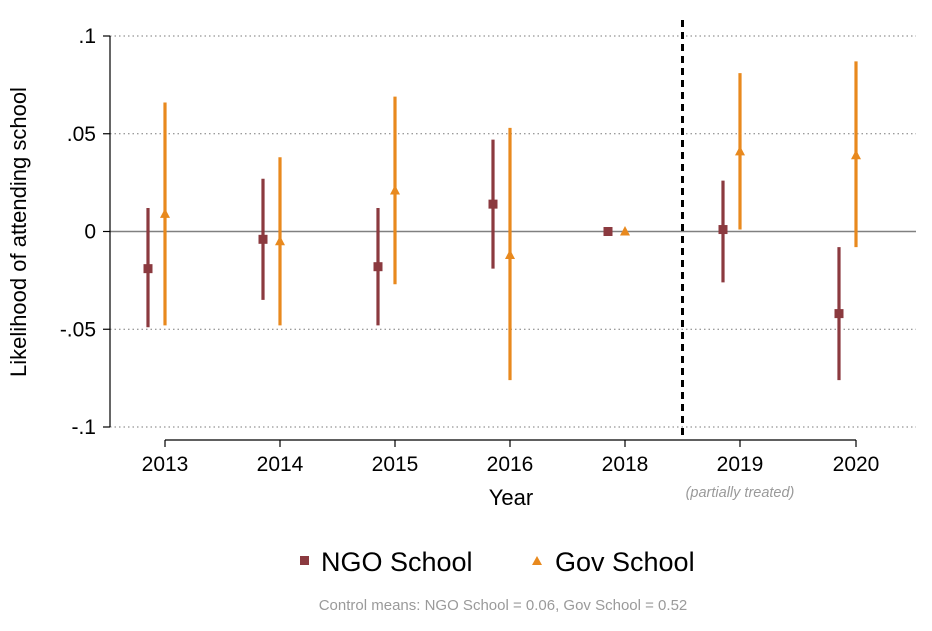 The height and width of the screenshot is (631, 932). What do you see at coordinates (625, 562) in the screenshot?
I see `legend-gov-label: Gov School` at bounding box center [625, 562].